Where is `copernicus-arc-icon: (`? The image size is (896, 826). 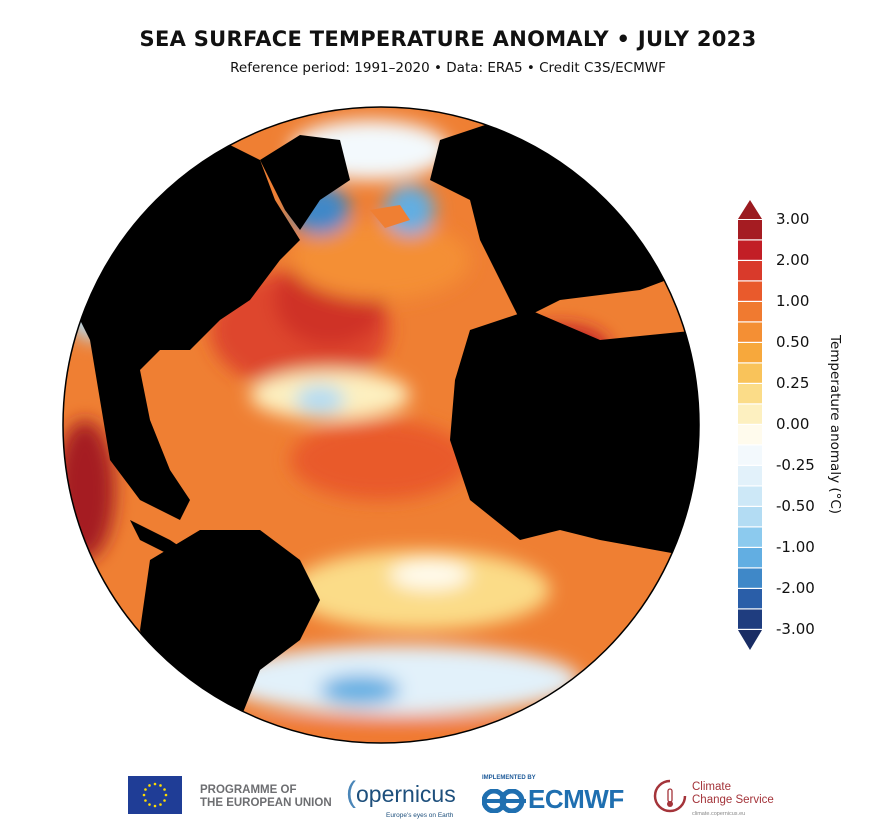 copernicus-arc-icon: ( is located at coordinates (351, 792).